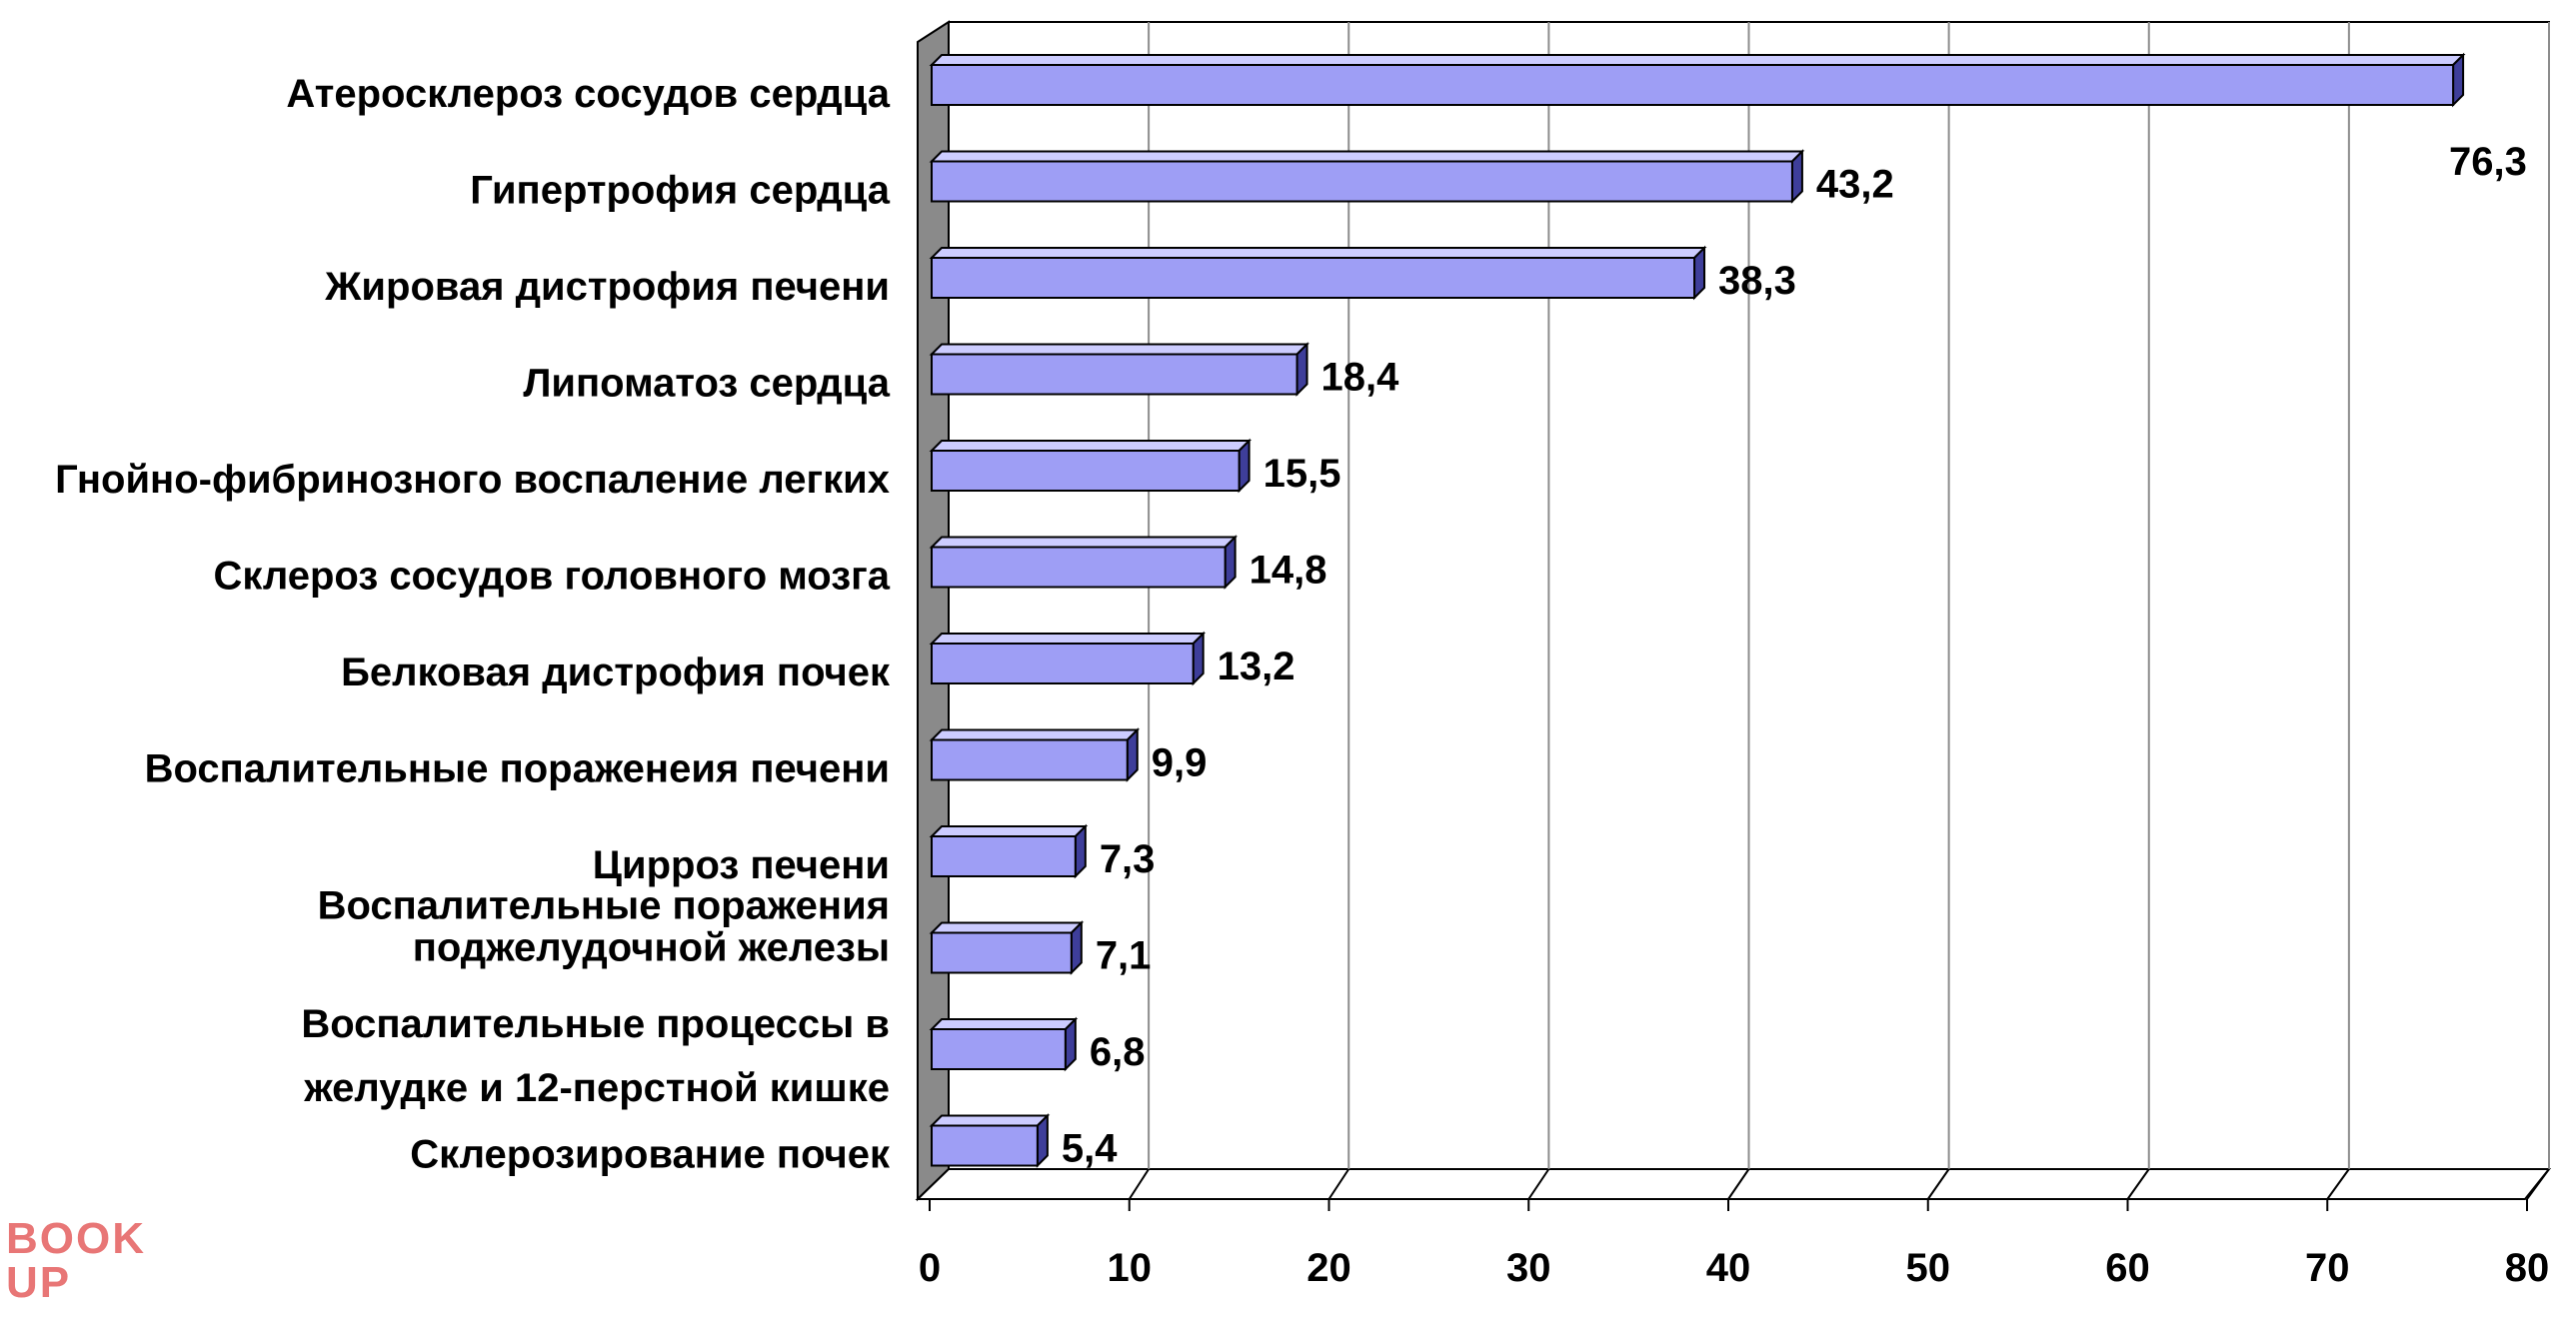 This screenshot has height=1317, width=2576. Describe the element at coordinates (706, 384) in the screenshot. I see `category-label-3-0: Липоматоз сердца` at that location.